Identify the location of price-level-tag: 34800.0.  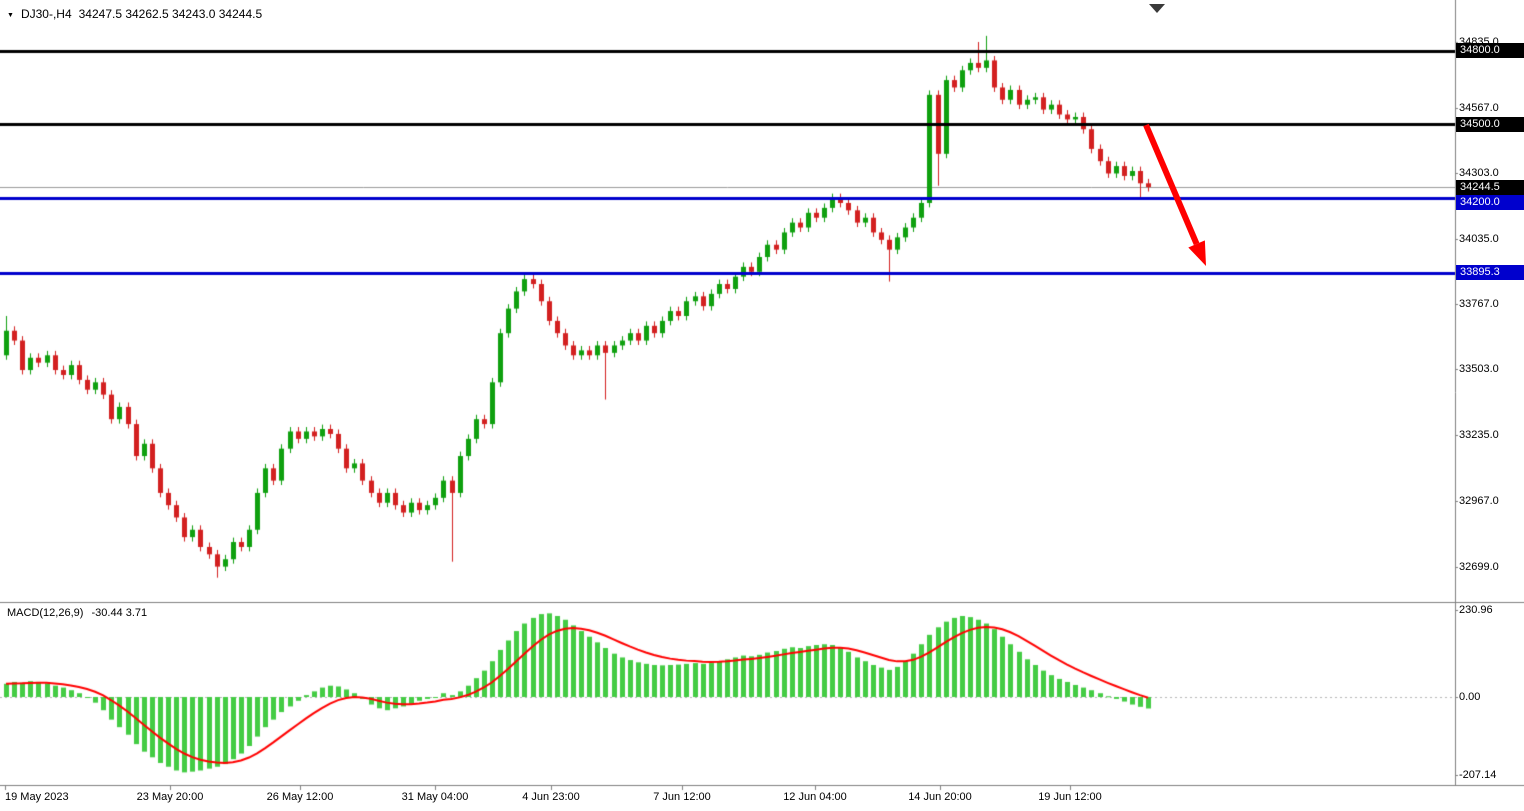
(1490, 51).